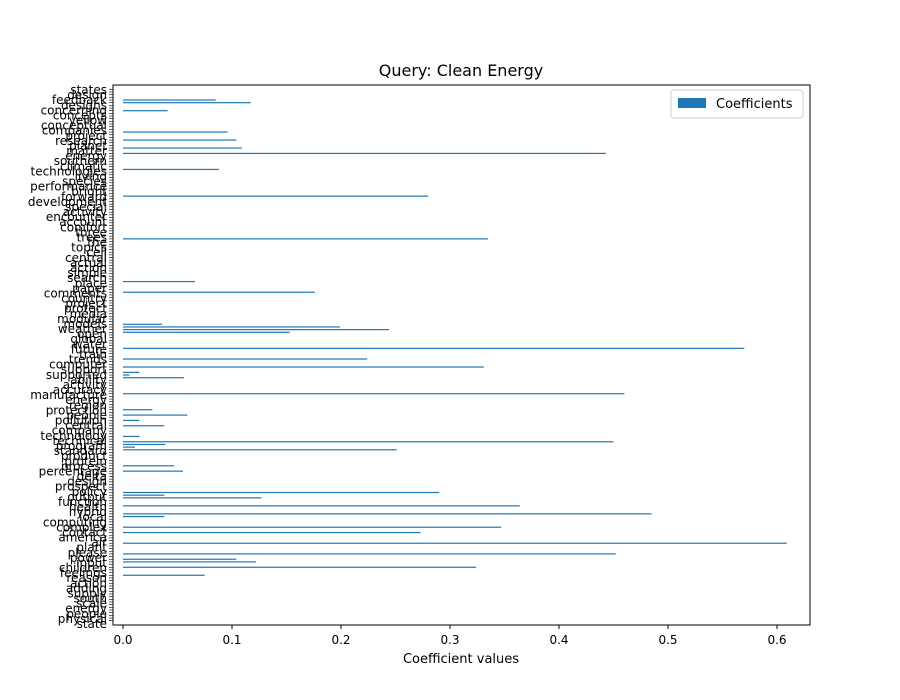  Describe the element at coordinates (85, 461) in the screenshot. I see `y-tick-label: protein` at that location.